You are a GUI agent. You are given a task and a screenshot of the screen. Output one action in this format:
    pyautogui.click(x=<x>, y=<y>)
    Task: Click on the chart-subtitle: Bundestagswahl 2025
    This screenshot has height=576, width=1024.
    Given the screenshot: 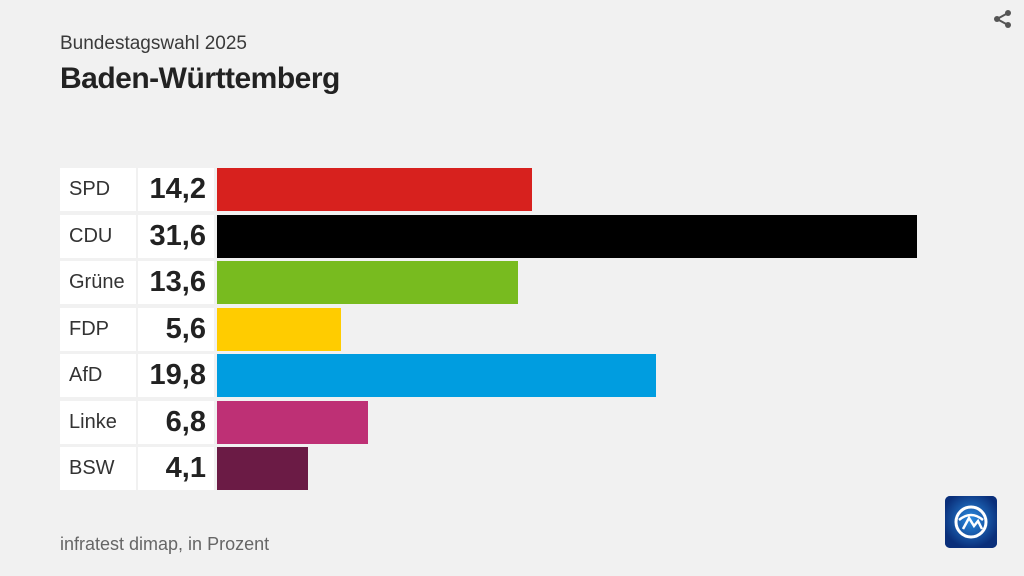 What is the action you would take?
    pyautogui.click(x=153, y=43)
    